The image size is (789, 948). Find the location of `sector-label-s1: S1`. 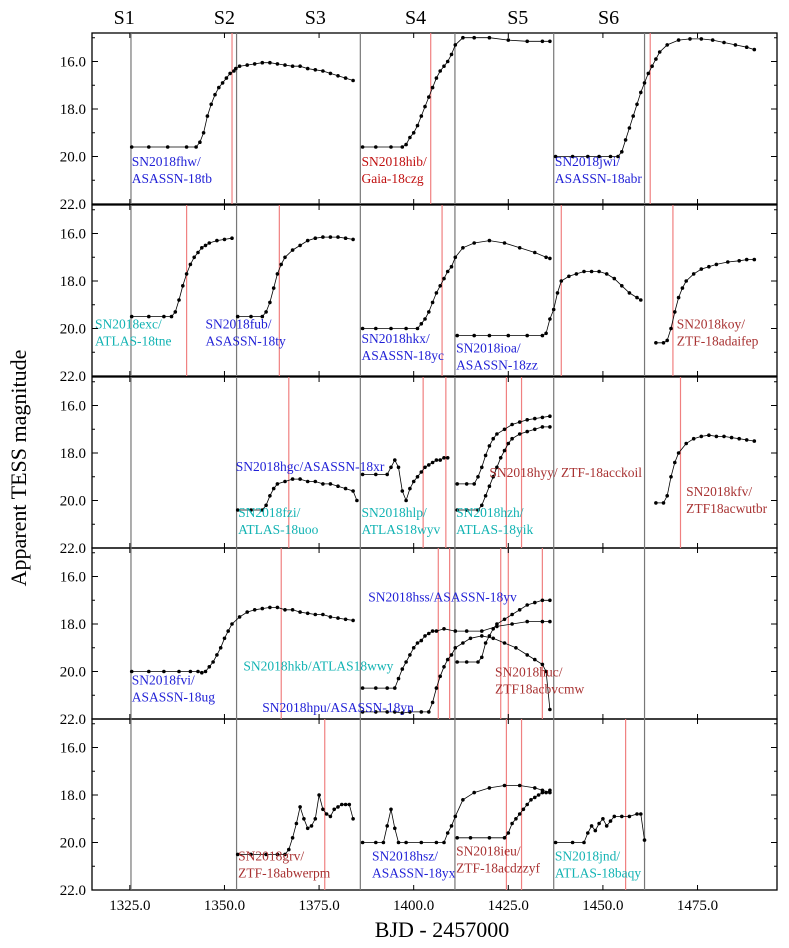

sector-label-s1: S1 is located at coordinates (124, 18).